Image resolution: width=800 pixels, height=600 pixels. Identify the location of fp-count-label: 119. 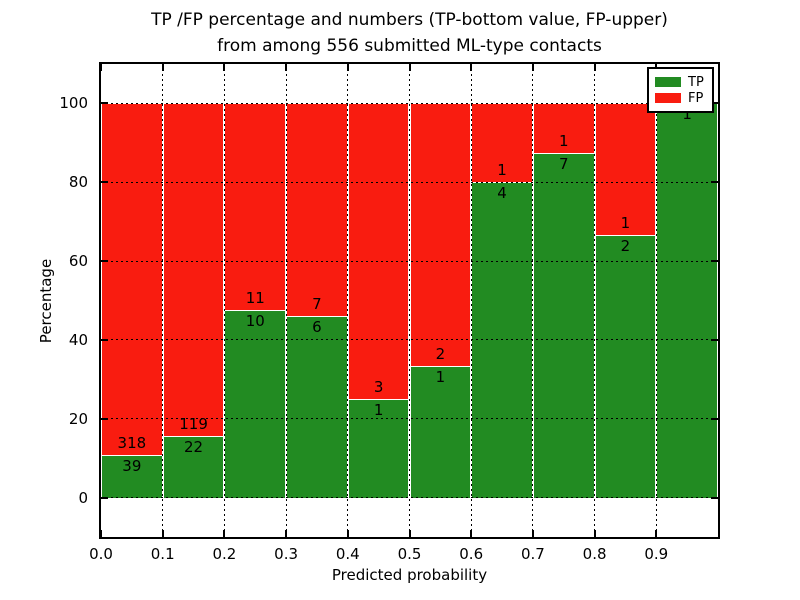
(193, 424).